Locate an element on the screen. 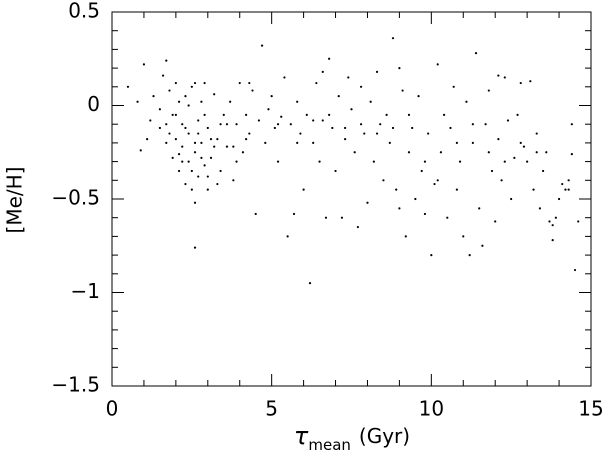  x-tick-label: 15 is located at coordinates (590, 409).